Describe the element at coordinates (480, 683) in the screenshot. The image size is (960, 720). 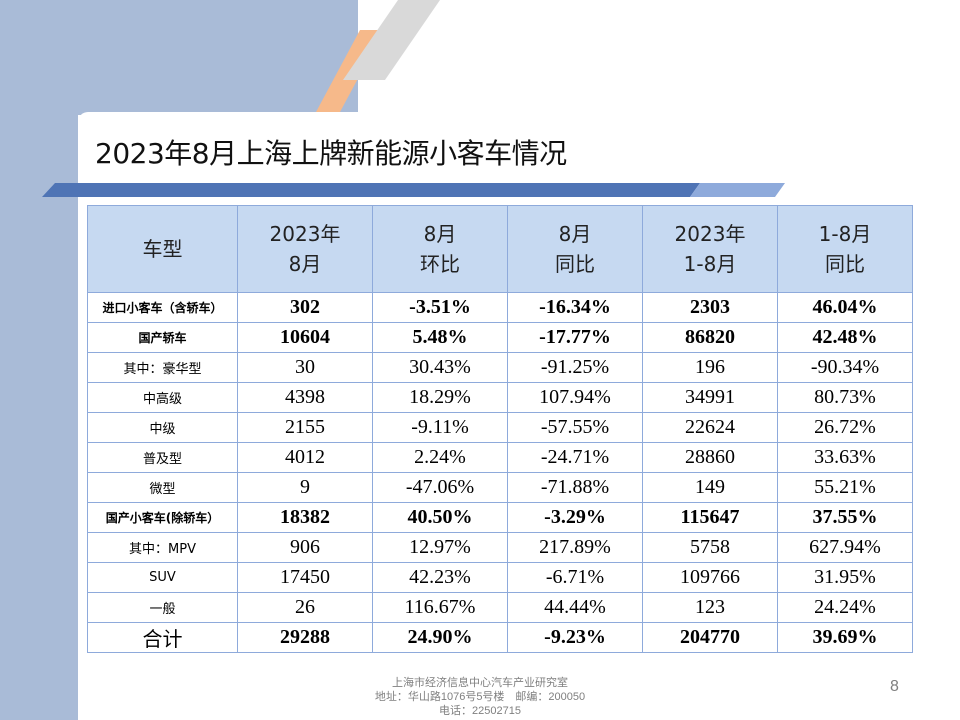
I see `footer-org: 上海市经济信息中心汽车产业研究室` at that location.